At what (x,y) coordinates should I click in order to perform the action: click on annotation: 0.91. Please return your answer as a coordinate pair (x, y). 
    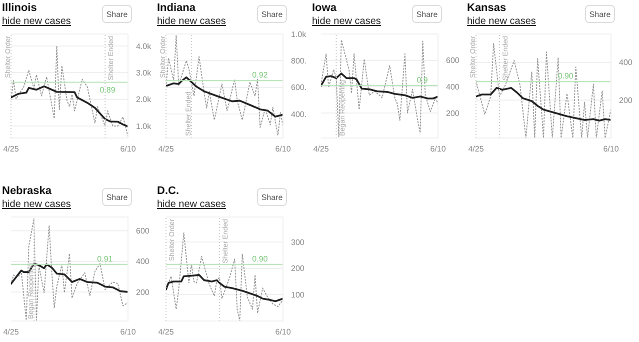
    Looking at the image, I should click on (105, 259).